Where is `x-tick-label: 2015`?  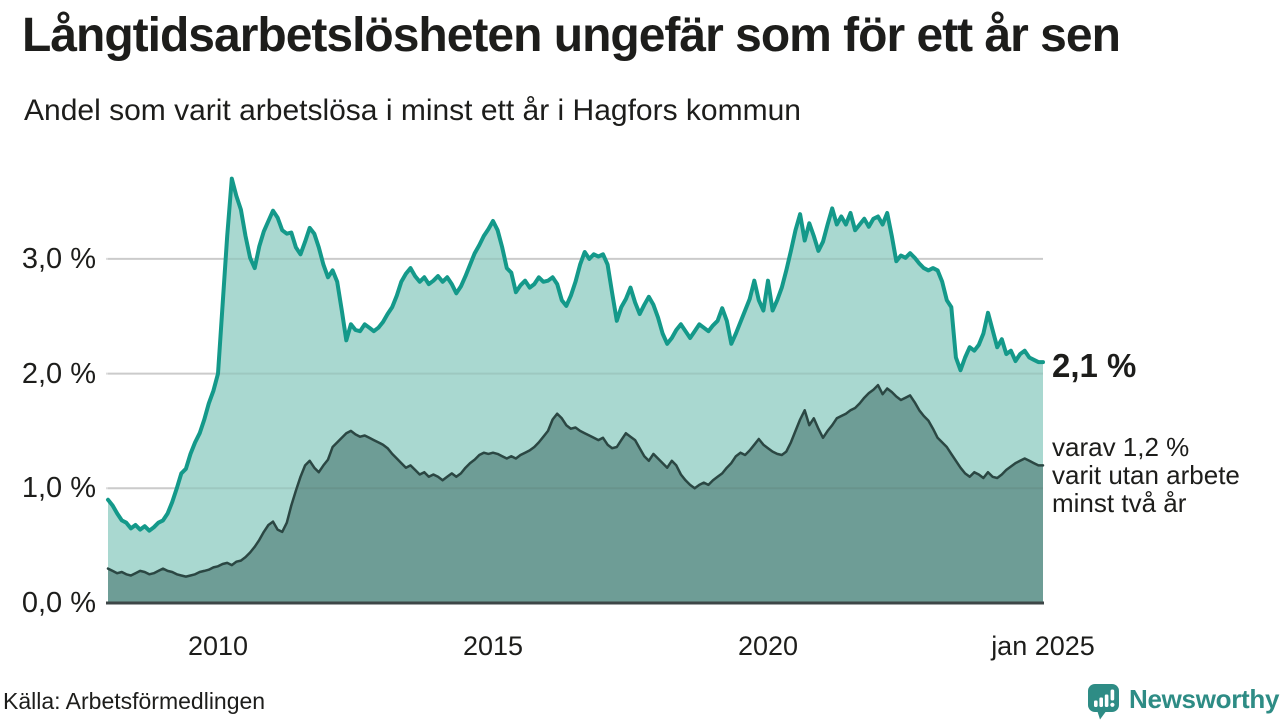 x-tick-label: 2015 is located at coordinates (493, 646).